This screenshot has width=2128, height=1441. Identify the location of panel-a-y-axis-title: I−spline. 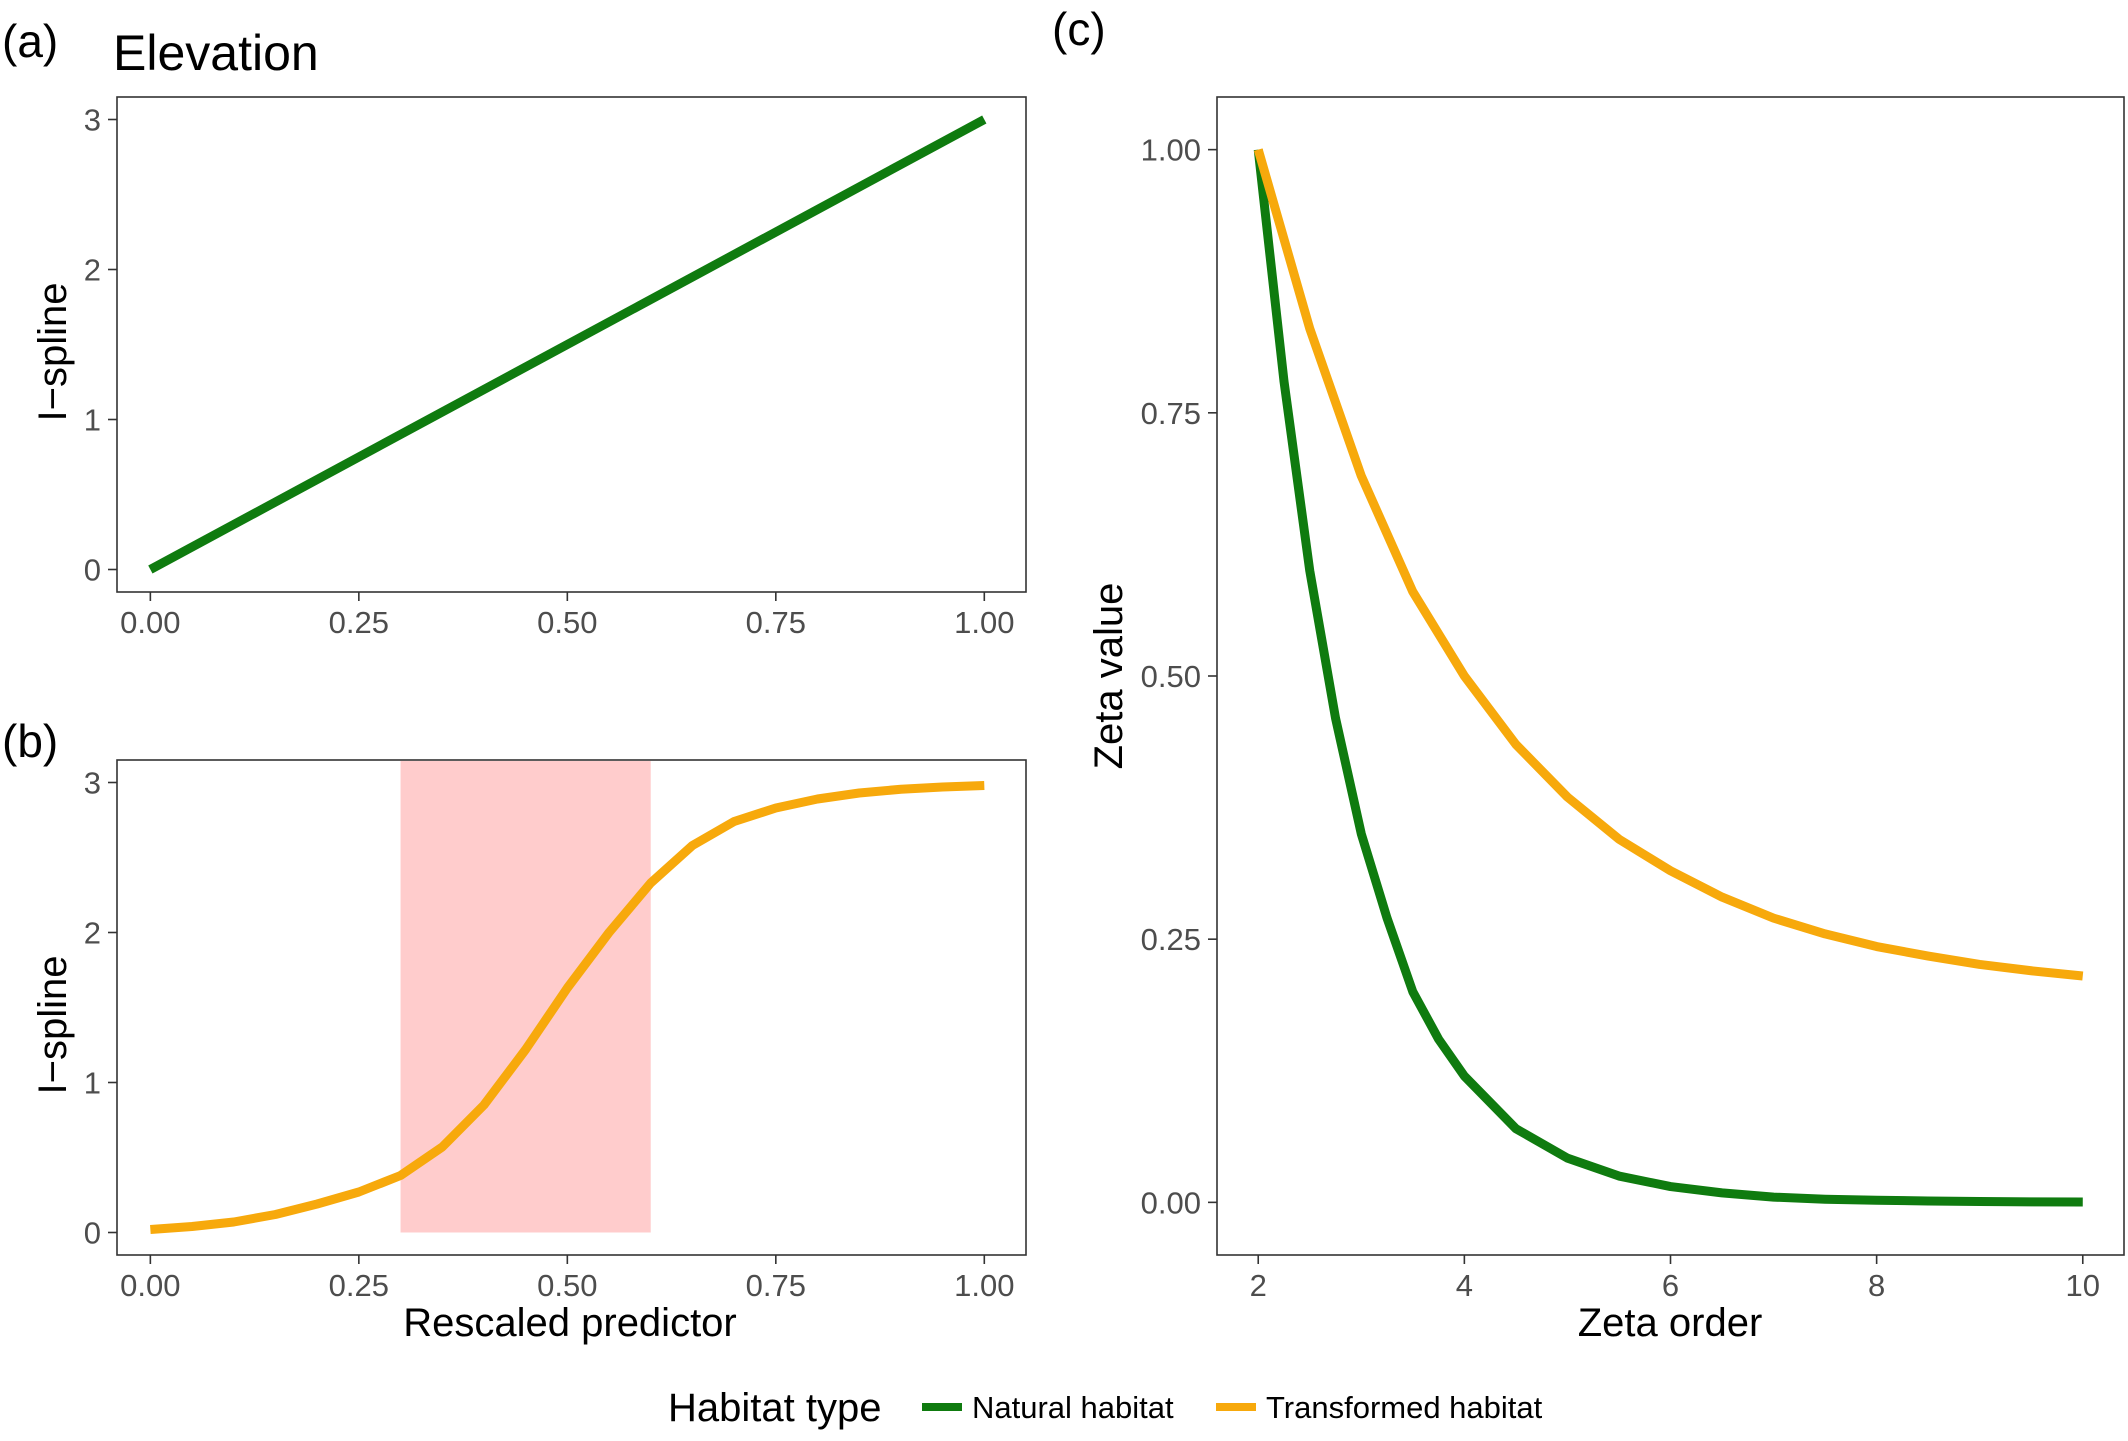
(53, 352).